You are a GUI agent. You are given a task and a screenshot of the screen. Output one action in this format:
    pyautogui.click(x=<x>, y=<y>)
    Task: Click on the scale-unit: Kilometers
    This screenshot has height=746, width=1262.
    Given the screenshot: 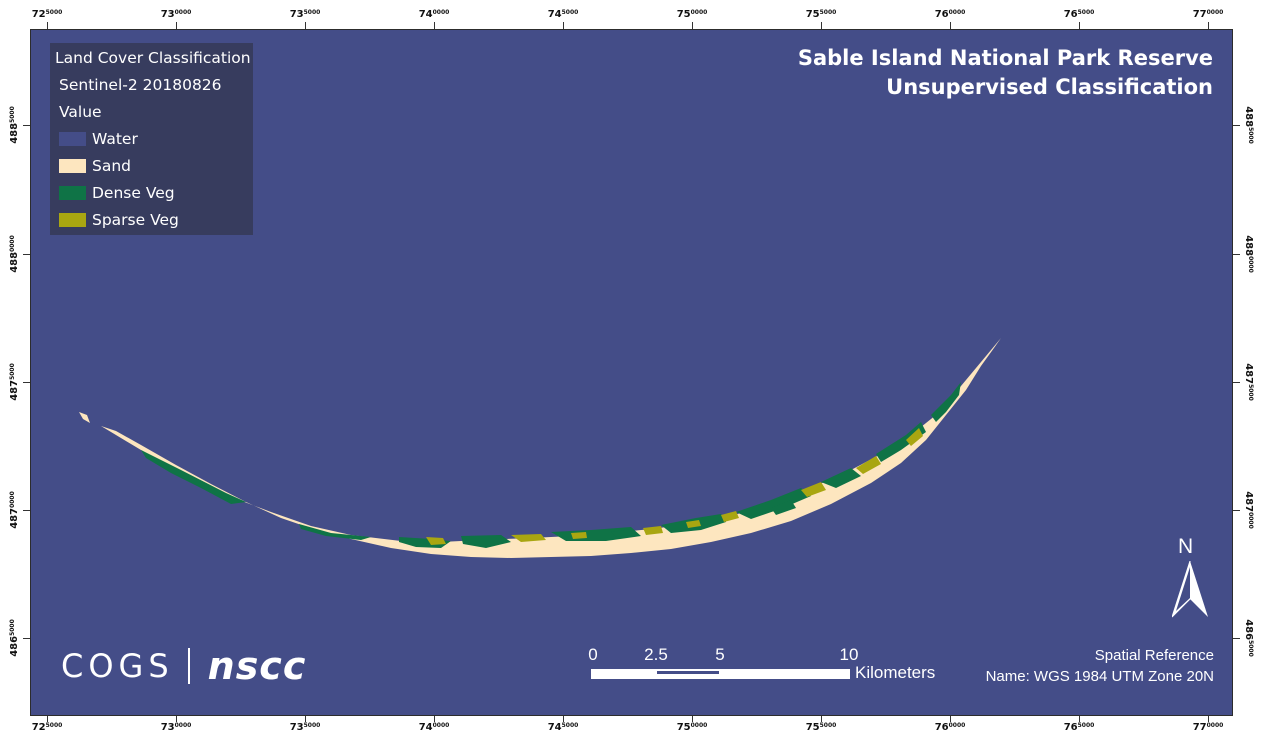 What is the action you would take?
    pyautogui.click(x=895, y=672)
    